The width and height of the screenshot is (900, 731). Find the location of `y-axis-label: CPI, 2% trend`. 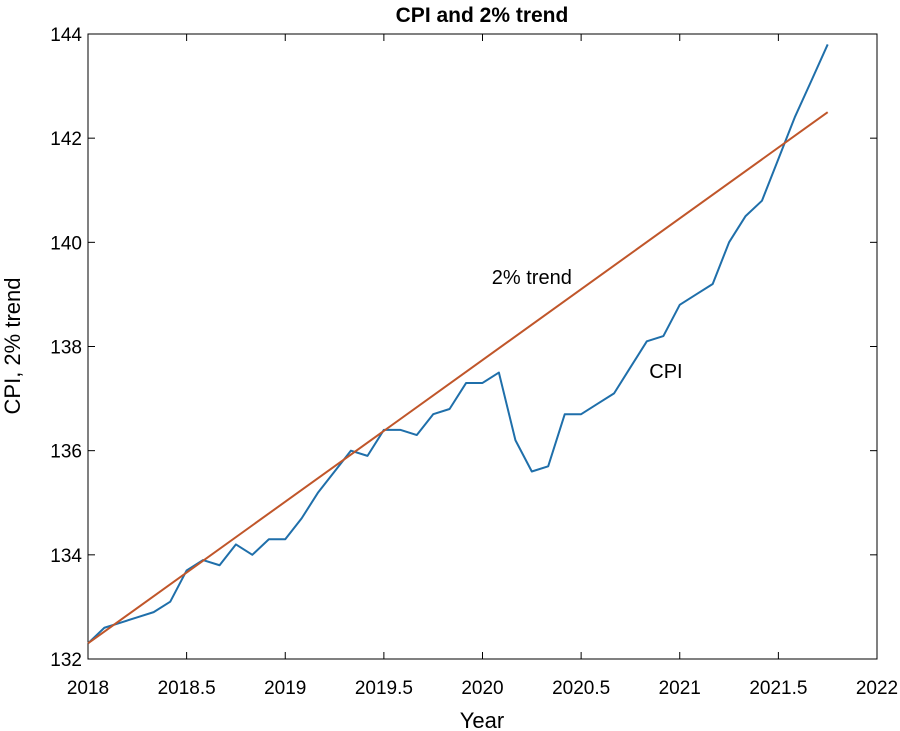

y-axis-label: CPI, 2% trend is located at coordinates (12, 346).